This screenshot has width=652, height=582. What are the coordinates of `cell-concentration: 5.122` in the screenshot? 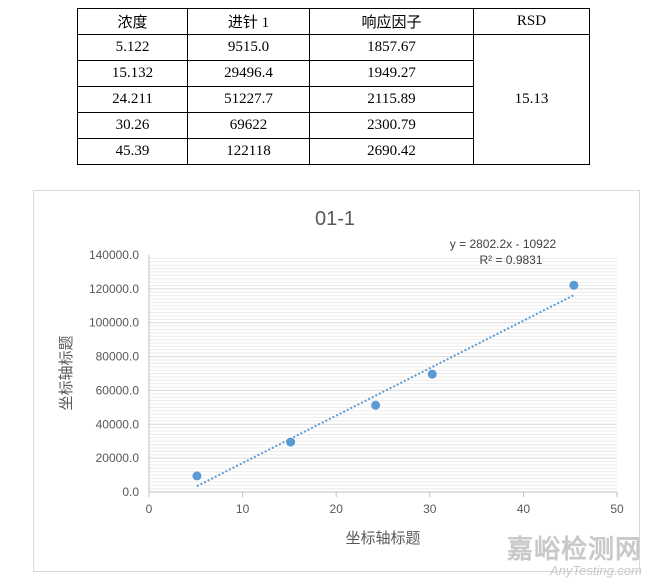 It's located at (132, 47).